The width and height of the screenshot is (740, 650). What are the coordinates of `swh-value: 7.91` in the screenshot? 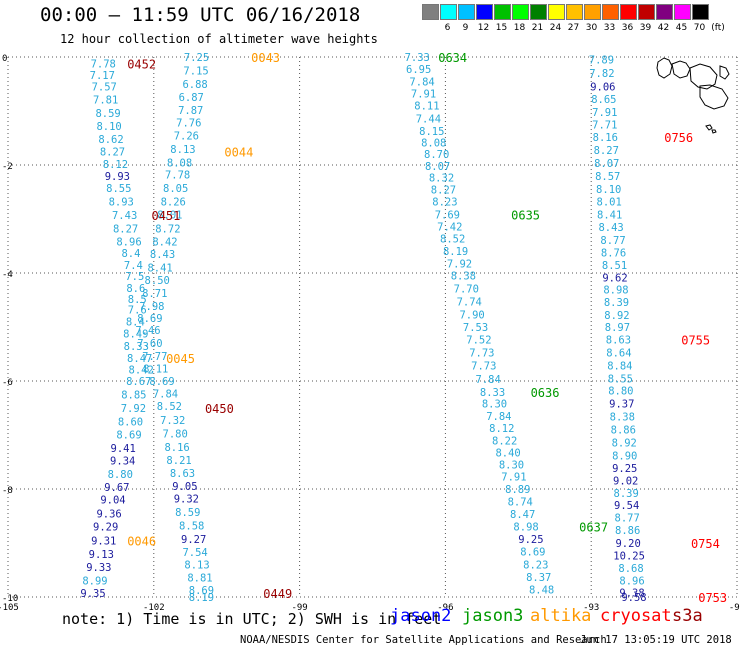 It's located at (423, 95).